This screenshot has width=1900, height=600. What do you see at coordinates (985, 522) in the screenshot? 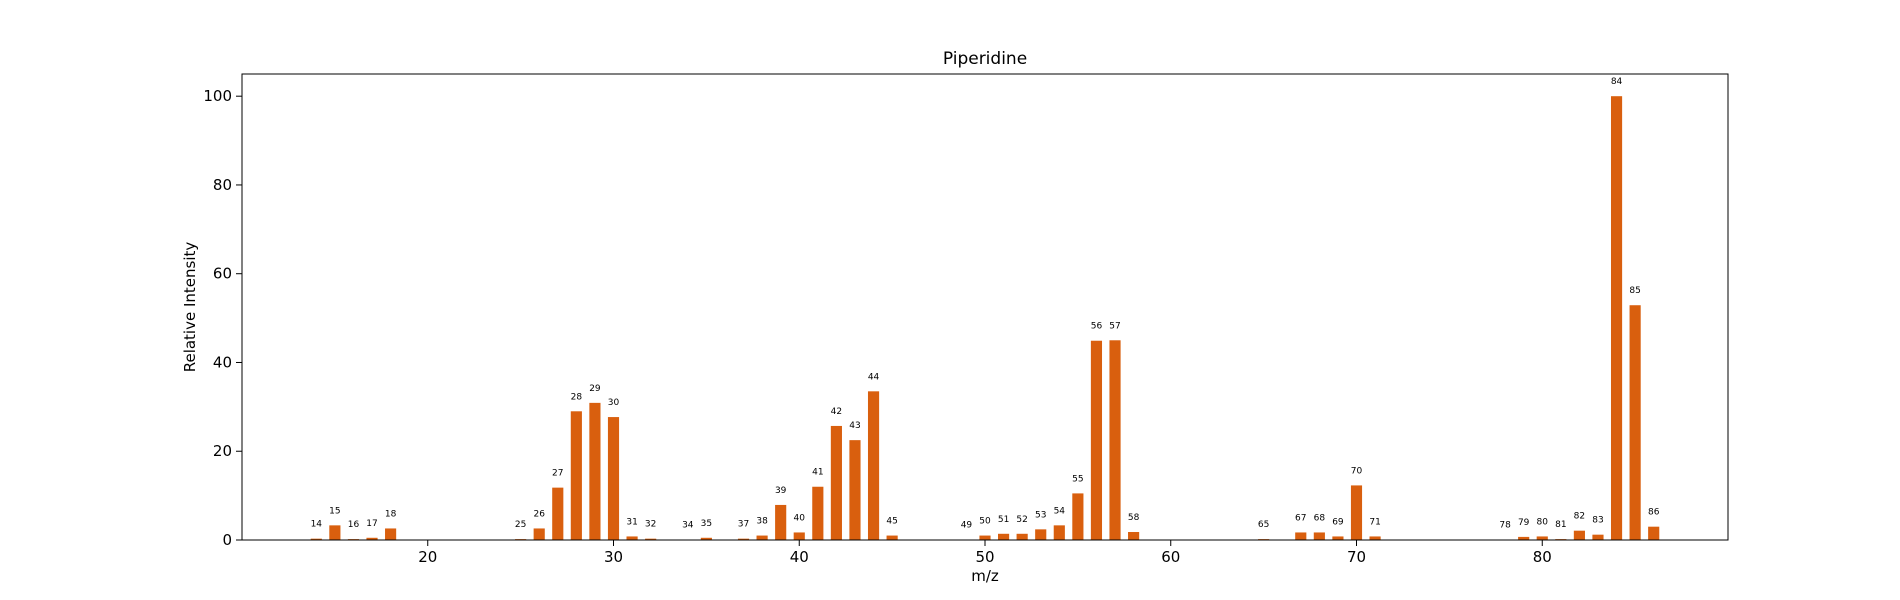
I see `bar-label-mz-50: 50` at bounding box center [985, 522].